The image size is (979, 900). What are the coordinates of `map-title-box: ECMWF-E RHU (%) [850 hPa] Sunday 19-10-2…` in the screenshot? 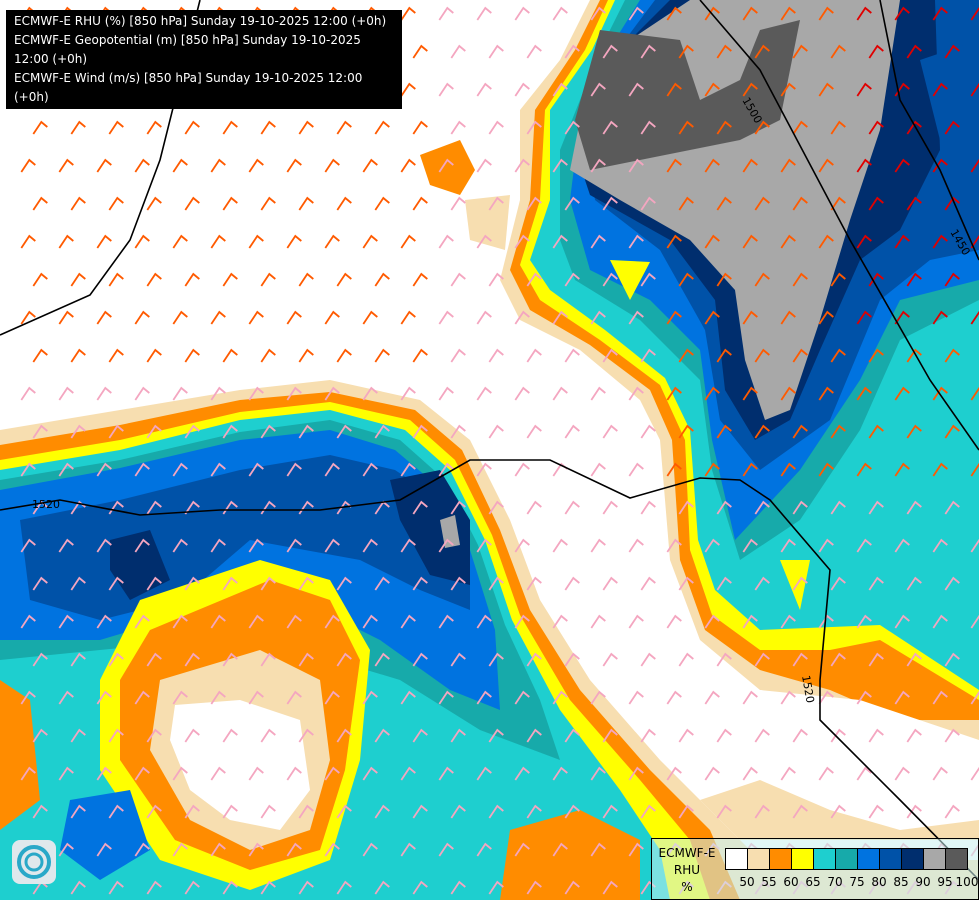 It's located at (204, 59).